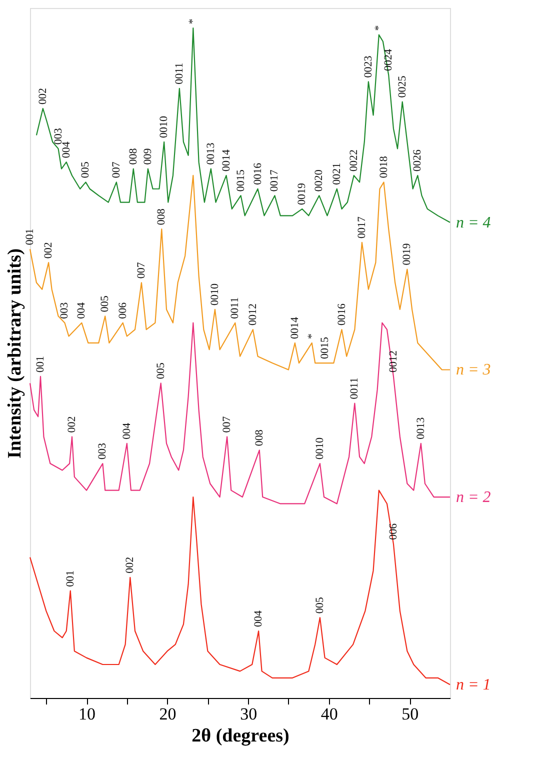 The width and height of the screenshot is (536, 780). I want to click on x-tick-label: 10, so click(87, 714).